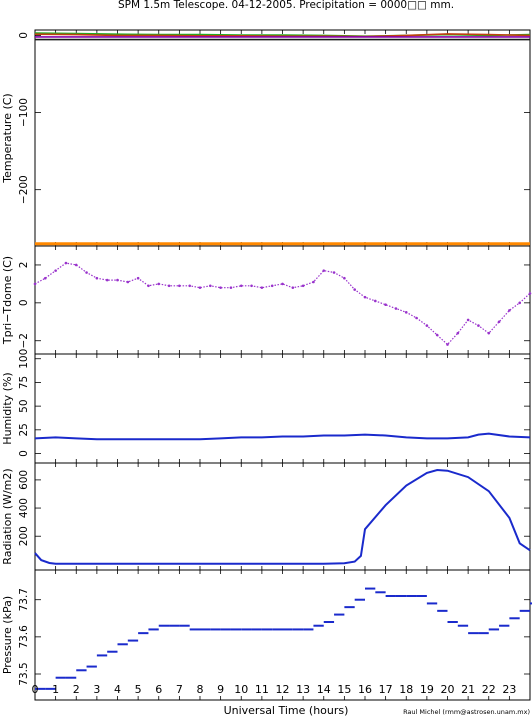  Describe the element at coordinates (7, 635) in the screenshot. I see `y-axis-label: Pressure (kPa)` at that location.